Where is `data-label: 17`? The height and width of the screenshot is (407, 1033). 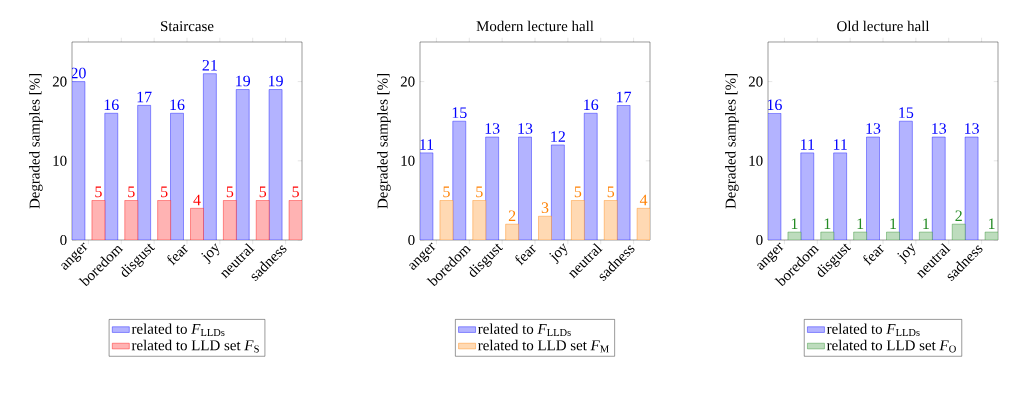
data-label: 17 is located at coordinates (624, 97).